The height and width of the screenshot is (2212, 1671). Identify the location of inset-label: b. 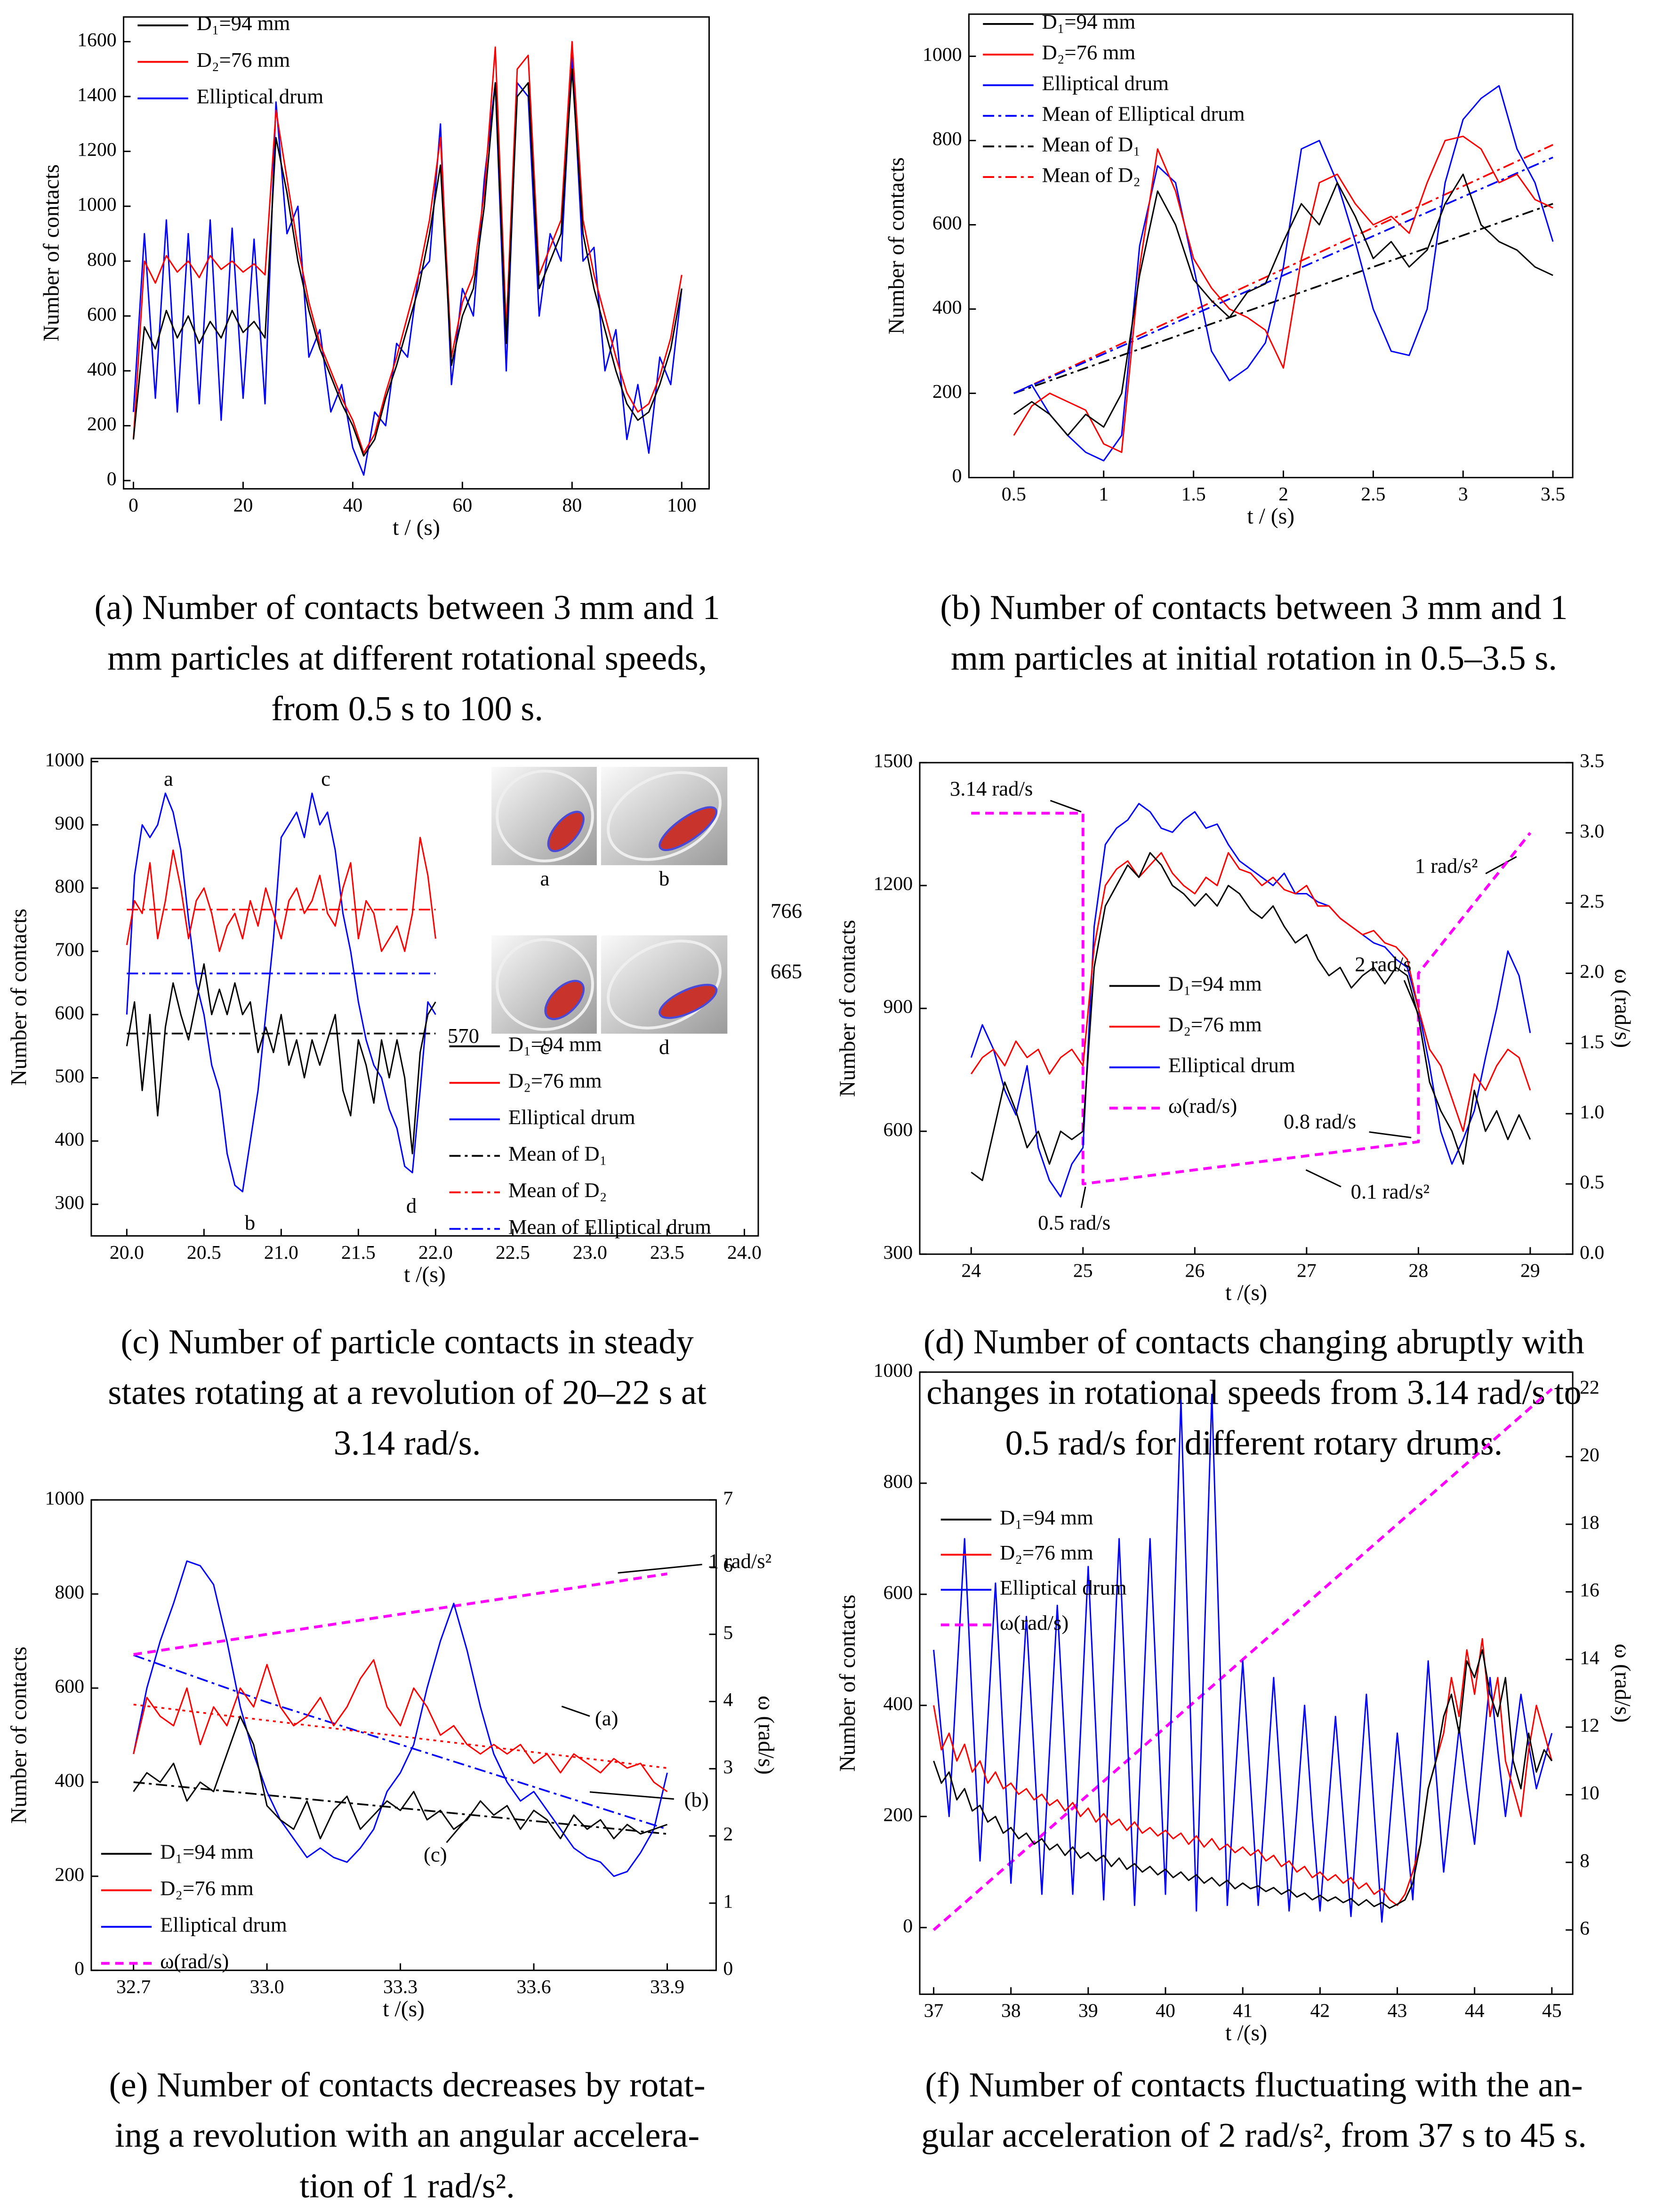
(664, 878).